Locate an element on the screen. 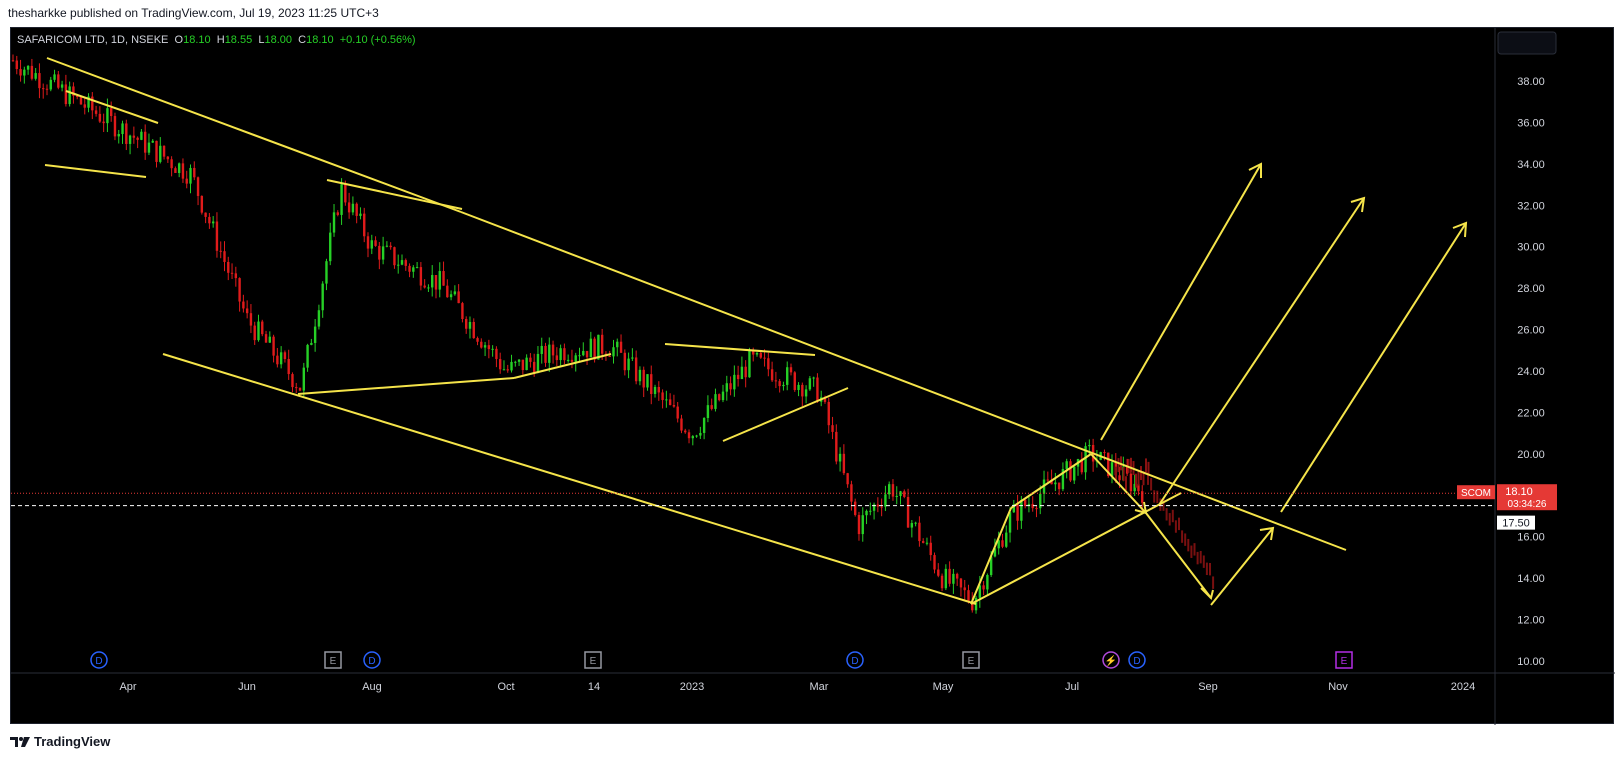 The height and width of the screenshot is (759, 1623). y-tick-label: 30.00 is located at coordinates (1531, 248).